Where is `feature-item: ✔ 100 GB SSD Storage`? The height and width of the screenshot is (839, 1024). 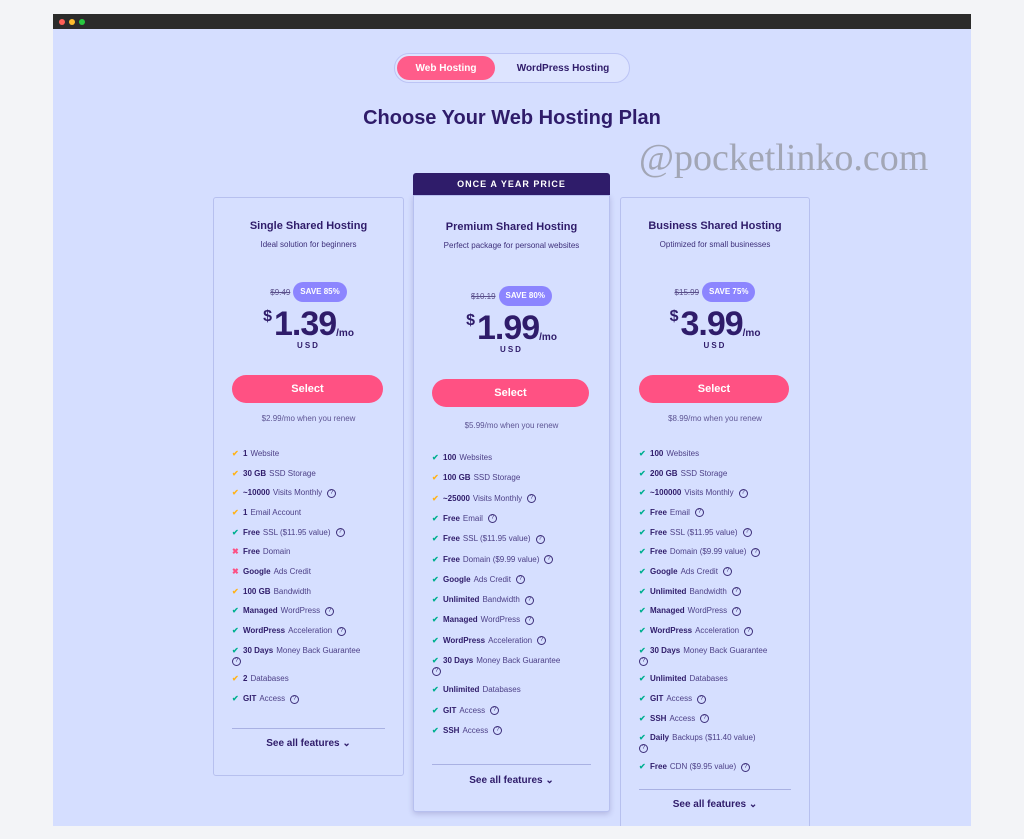 feature-item: ✔ 100 GB SSD Storage is located at coordinates (511, 478).